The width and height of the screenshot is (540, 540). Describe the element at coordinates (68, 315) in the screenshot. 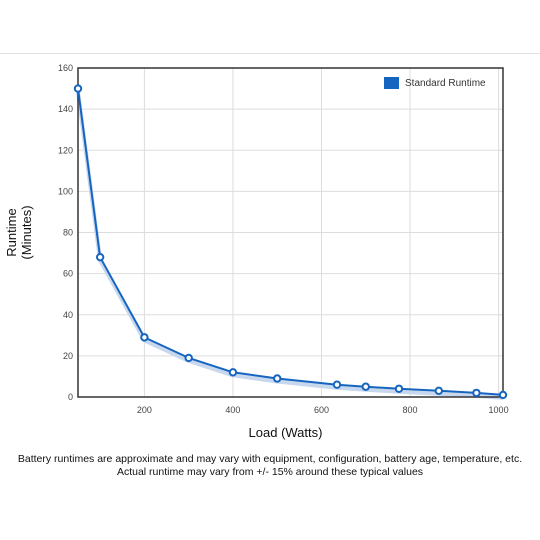

I see `y-tick-label: 40` at that location.